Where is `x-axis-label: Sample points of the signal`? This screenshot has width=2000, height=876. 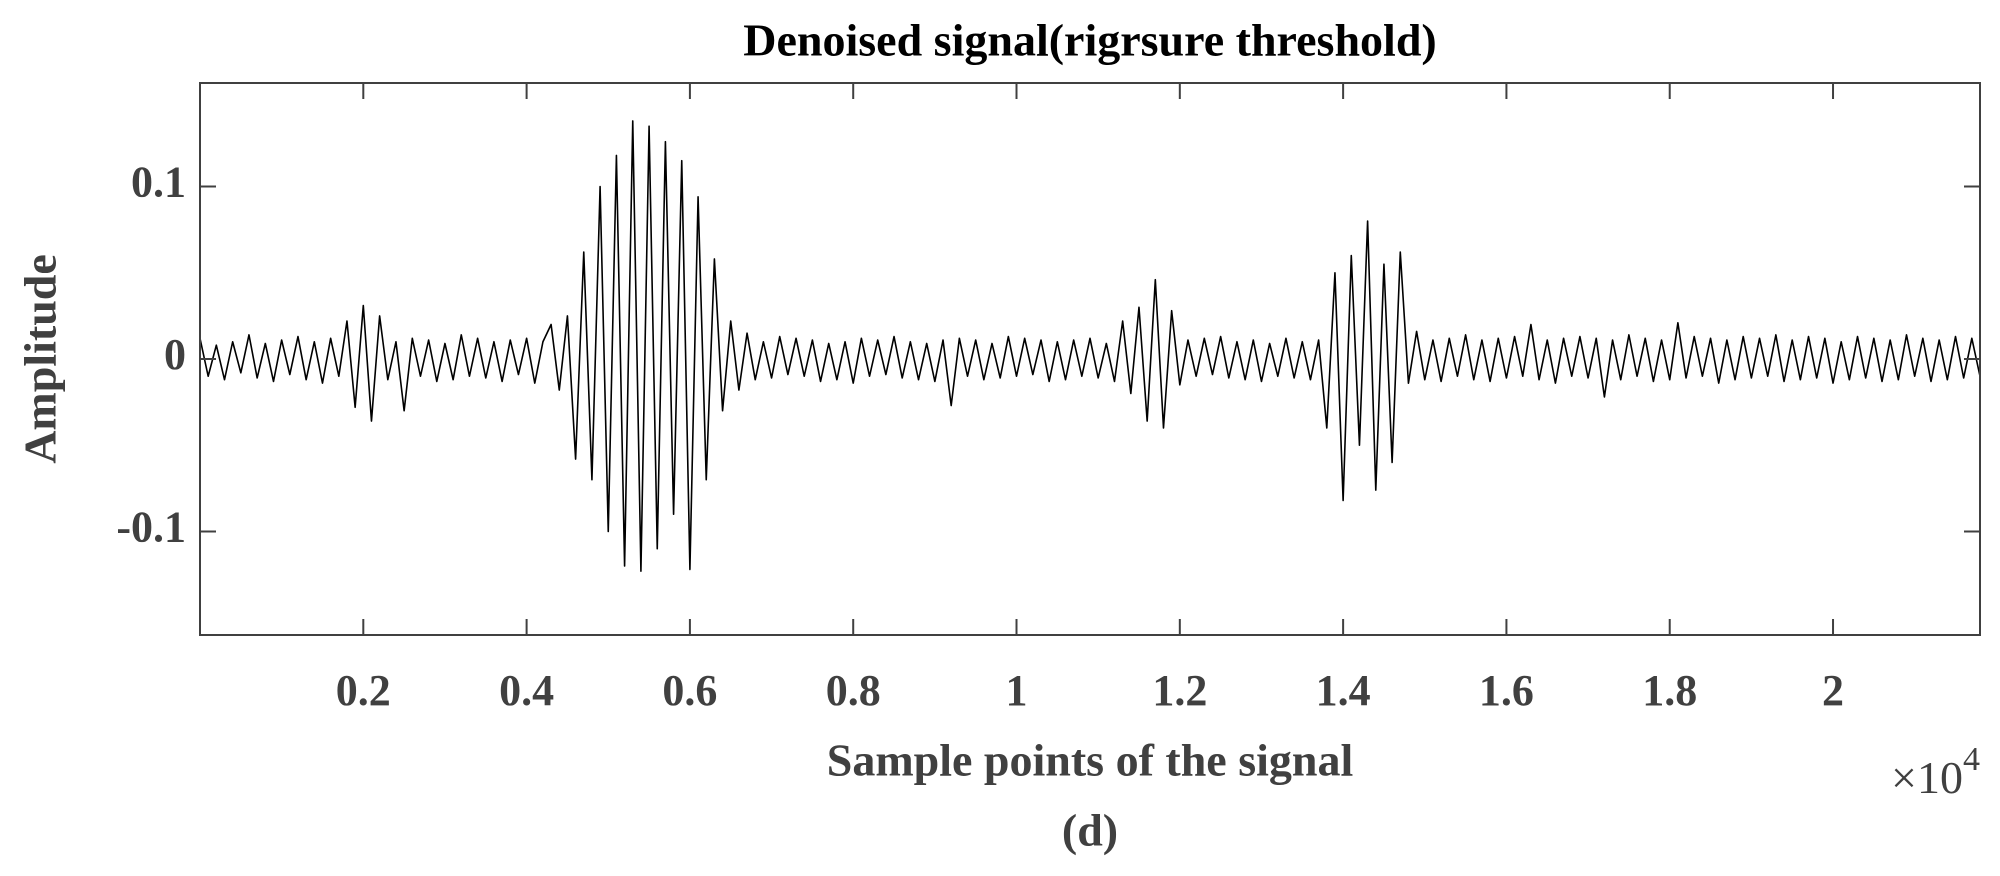
x-axis-label: Sample points of the signal is located at coordinates (1090, 760).